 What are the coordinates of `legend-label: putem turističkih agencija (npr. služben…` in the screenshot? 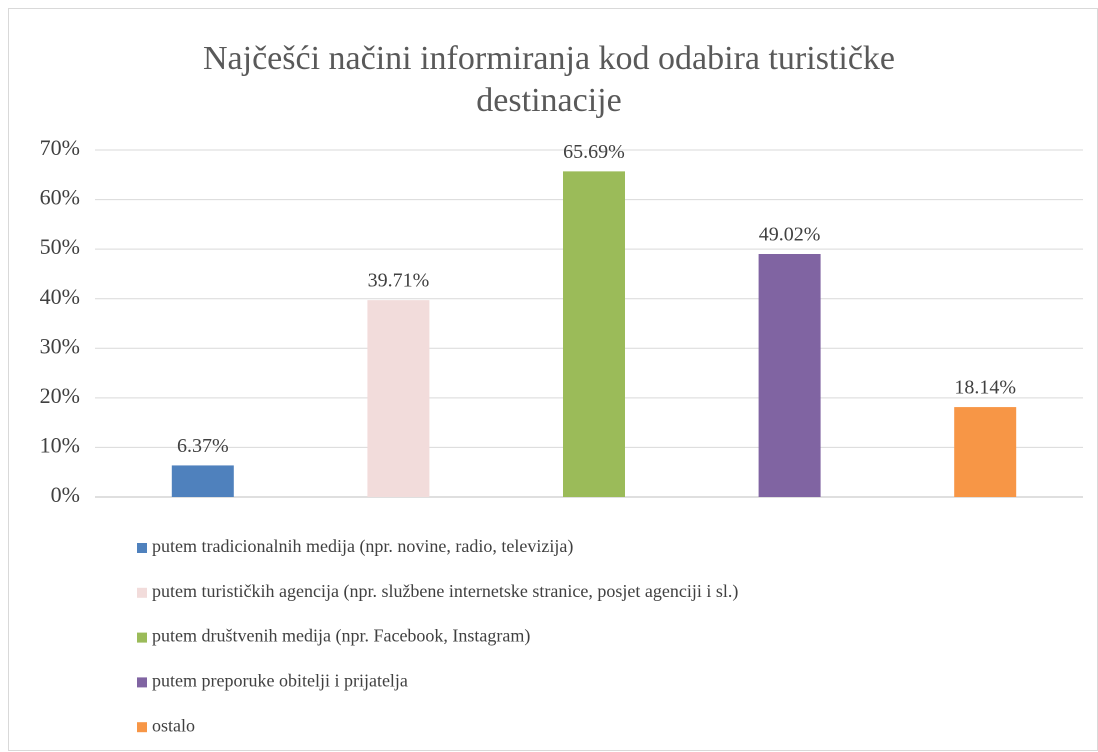 It's located at (445, 591).